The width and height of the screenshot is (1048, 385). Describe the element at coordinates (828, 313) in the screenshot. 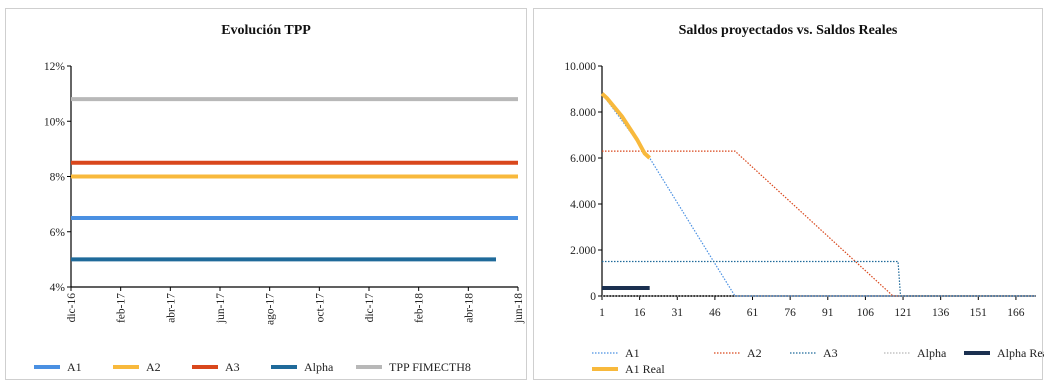

I see `x-tick-label: 91` at that location.